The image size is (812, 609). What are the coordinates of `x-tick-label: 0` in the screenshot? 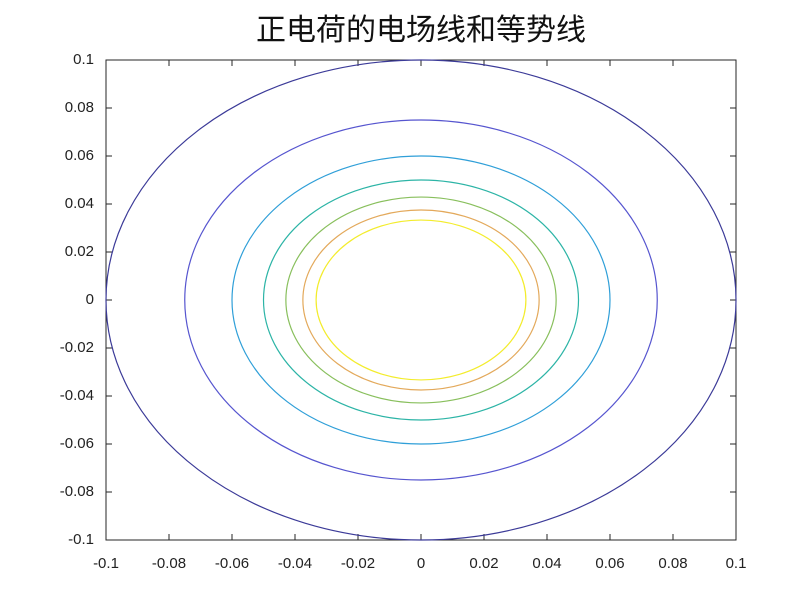 It's located at (421, 563).